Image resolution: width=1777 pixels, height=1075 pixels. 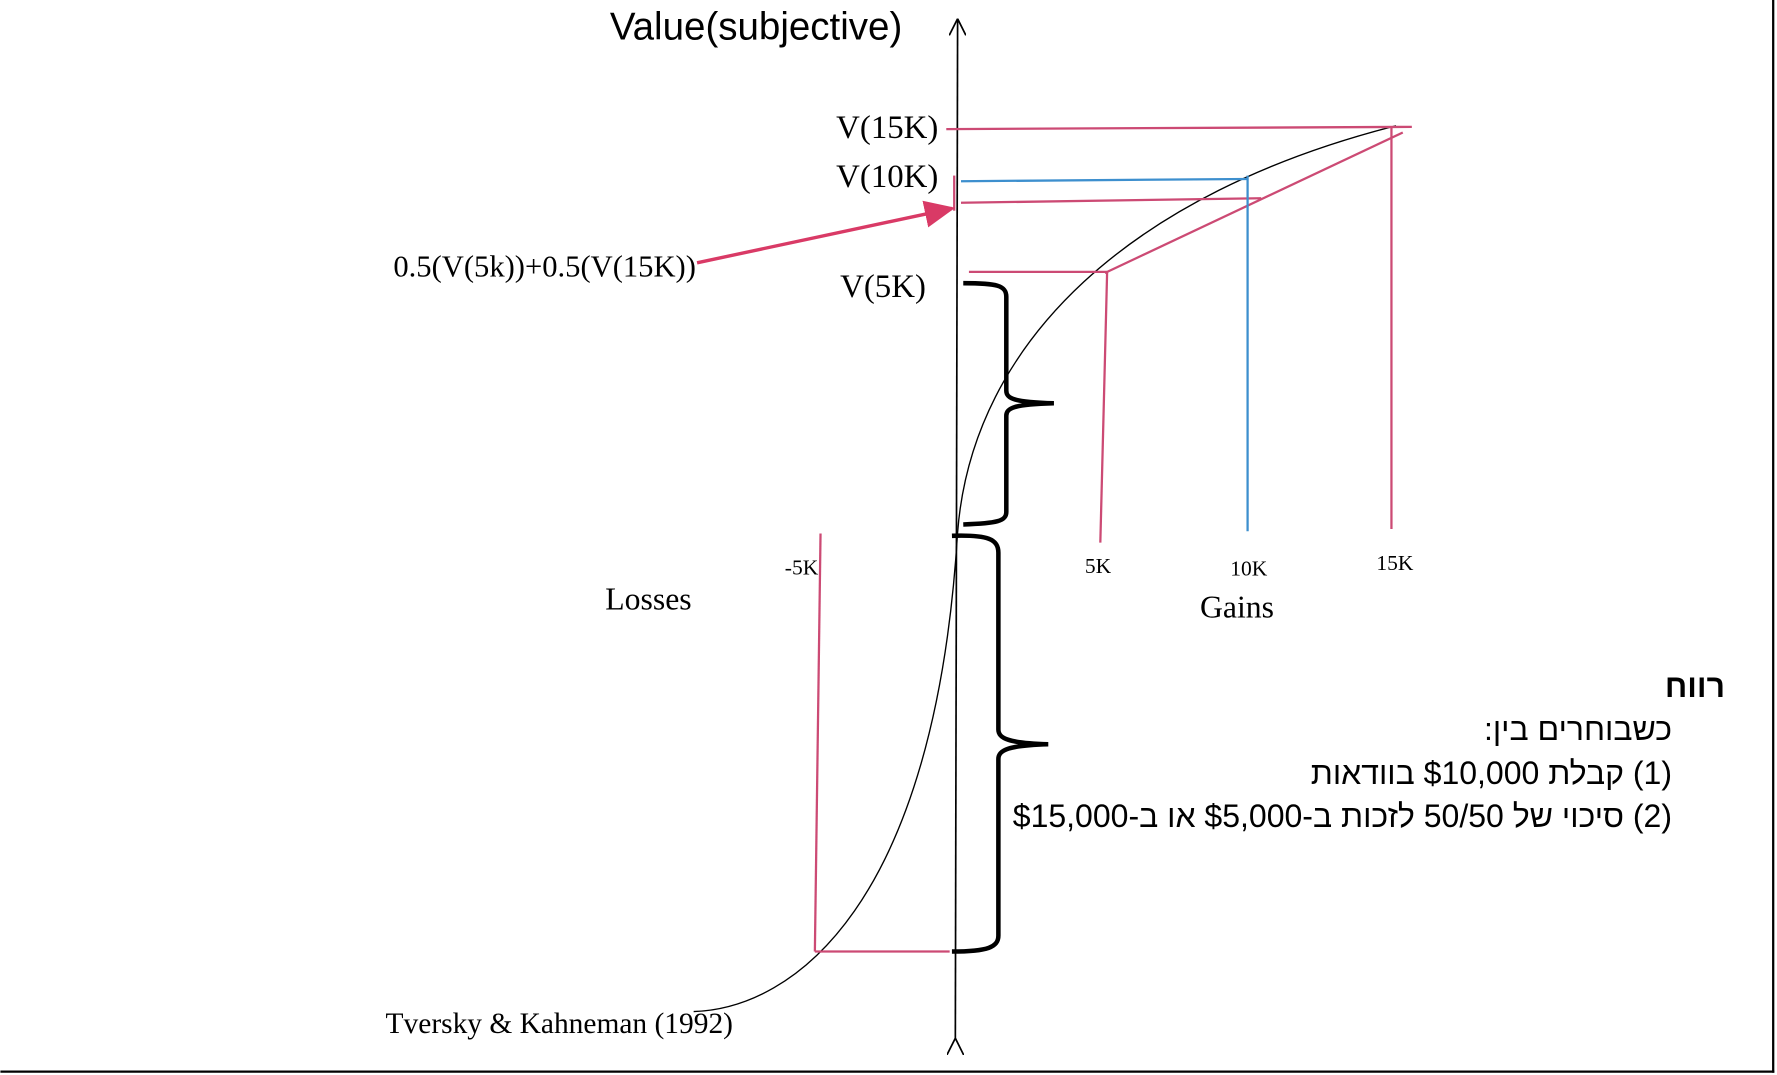 I want to click on tick-10k: 10K, so click(x=1249, y=568).